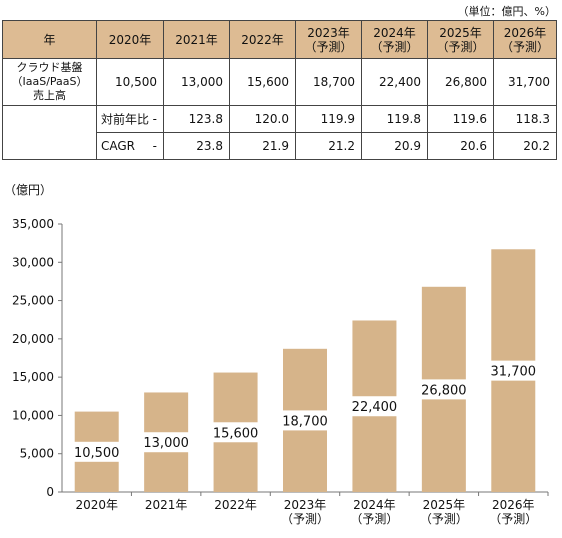  I want to click on y-tick-label: 25,000, so click(33, 301).